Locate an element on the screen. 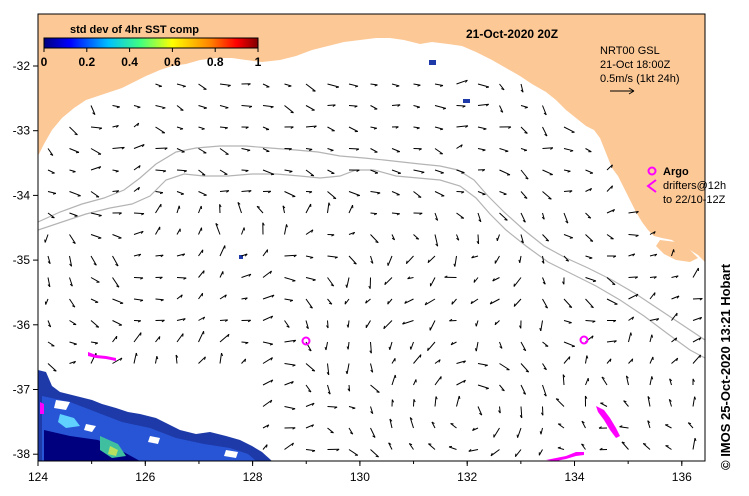 This screenshot has width=749, height=496. colorbar-tick-label: 0 is located at coordinates (44, 62).